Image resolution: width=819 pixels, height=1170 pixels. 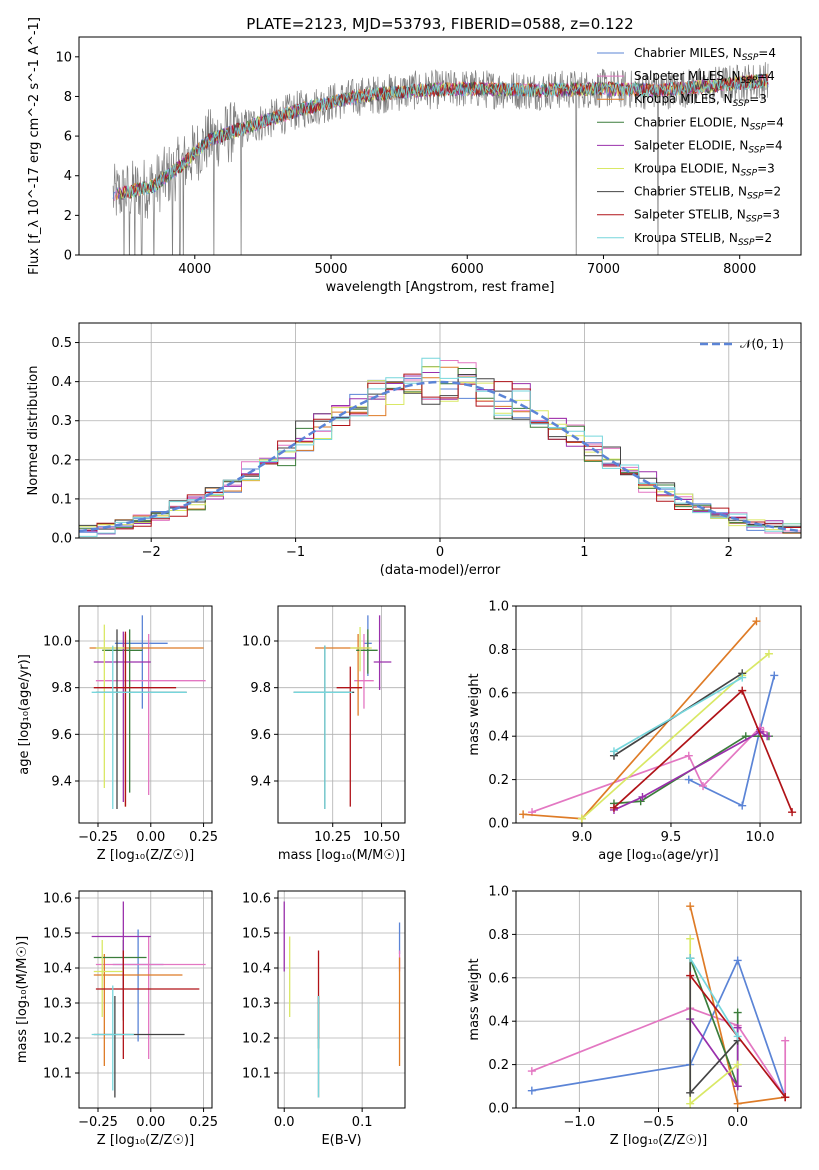 I want to click on legend-label: Chabrier ELODIE, NSSP=4, so click(x=709, y=123).